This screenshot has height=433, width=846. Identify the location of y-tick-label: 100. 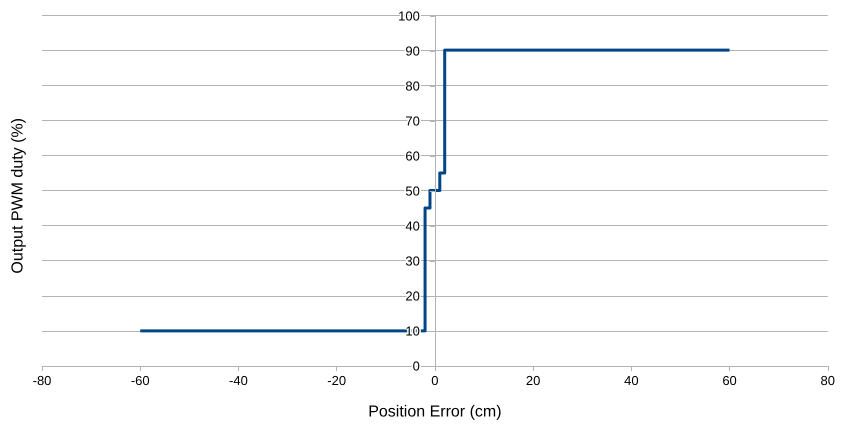
(409, 16).